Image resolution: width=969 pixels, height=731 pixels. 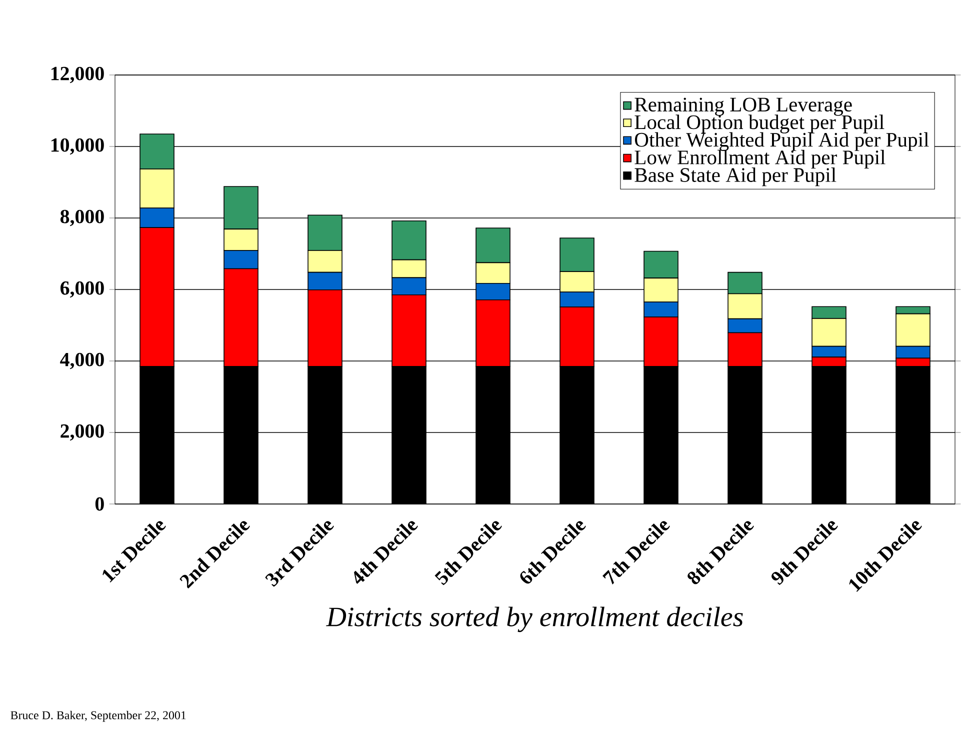 I want to click on x-axis-title: Districts sorted by enrollment deciles, so click(x=534, y=619).